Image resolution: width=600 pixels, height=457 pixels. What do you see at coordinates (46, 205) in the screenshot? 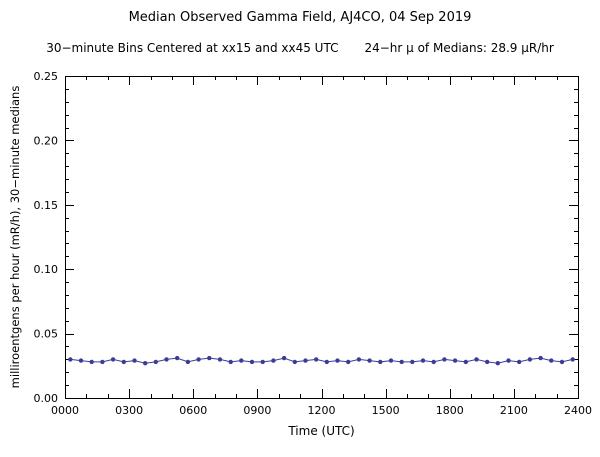
I see `y-tick-label: 0.15` at bounding box center [46, 205].